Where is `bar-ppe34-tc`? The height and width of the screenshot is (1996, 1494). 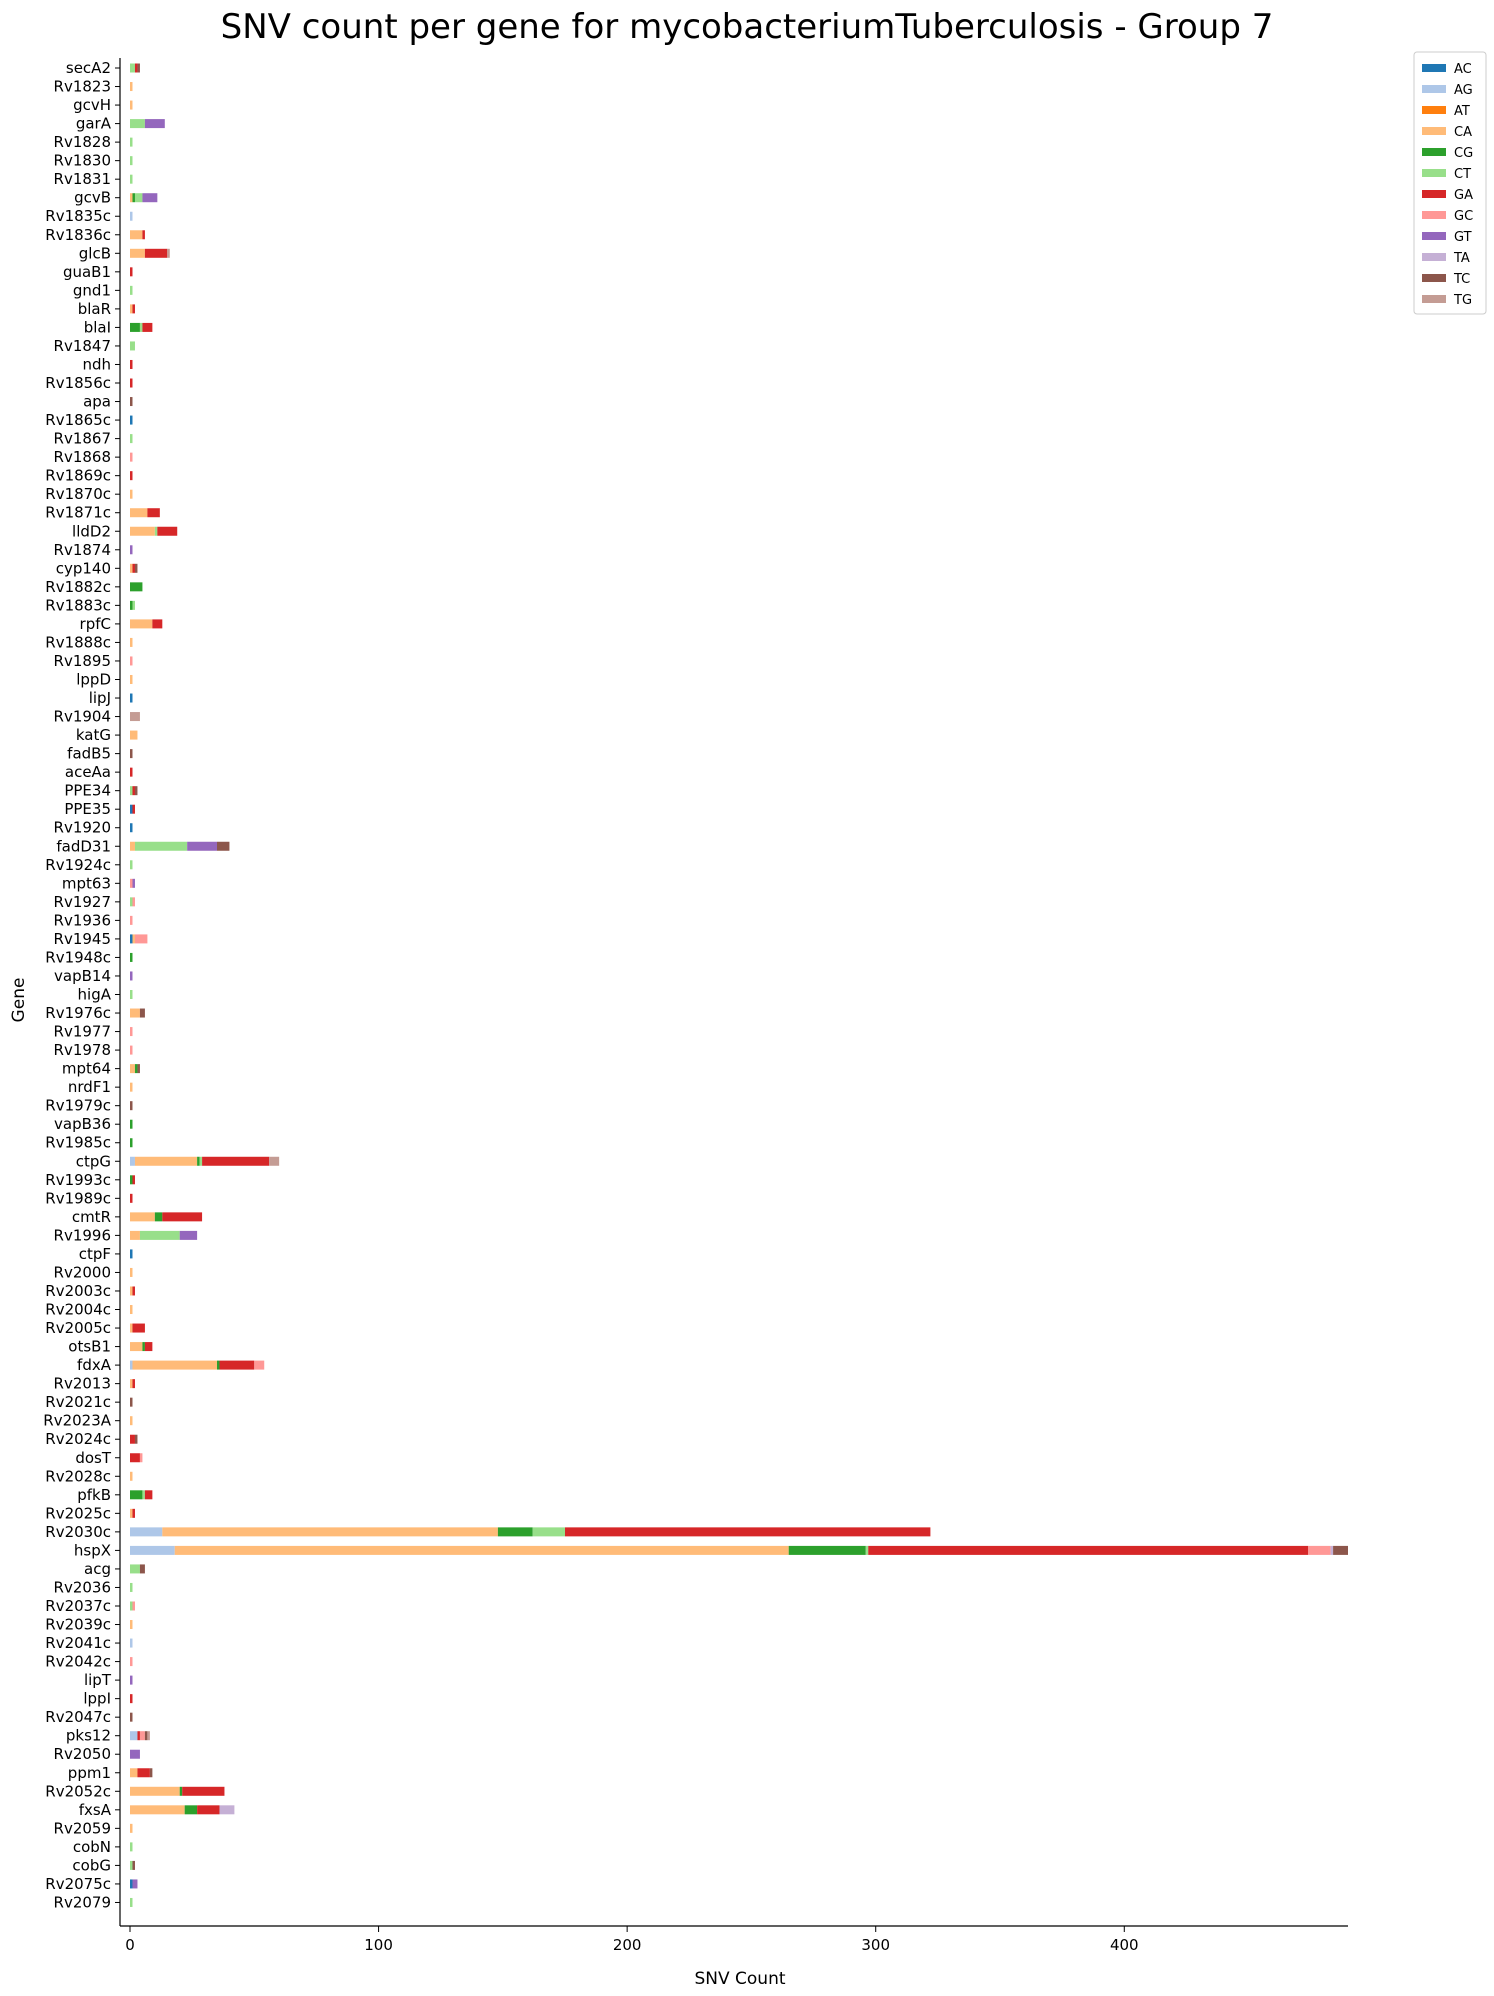
bar-ppe34-tc is located at coordinates (136, 791).